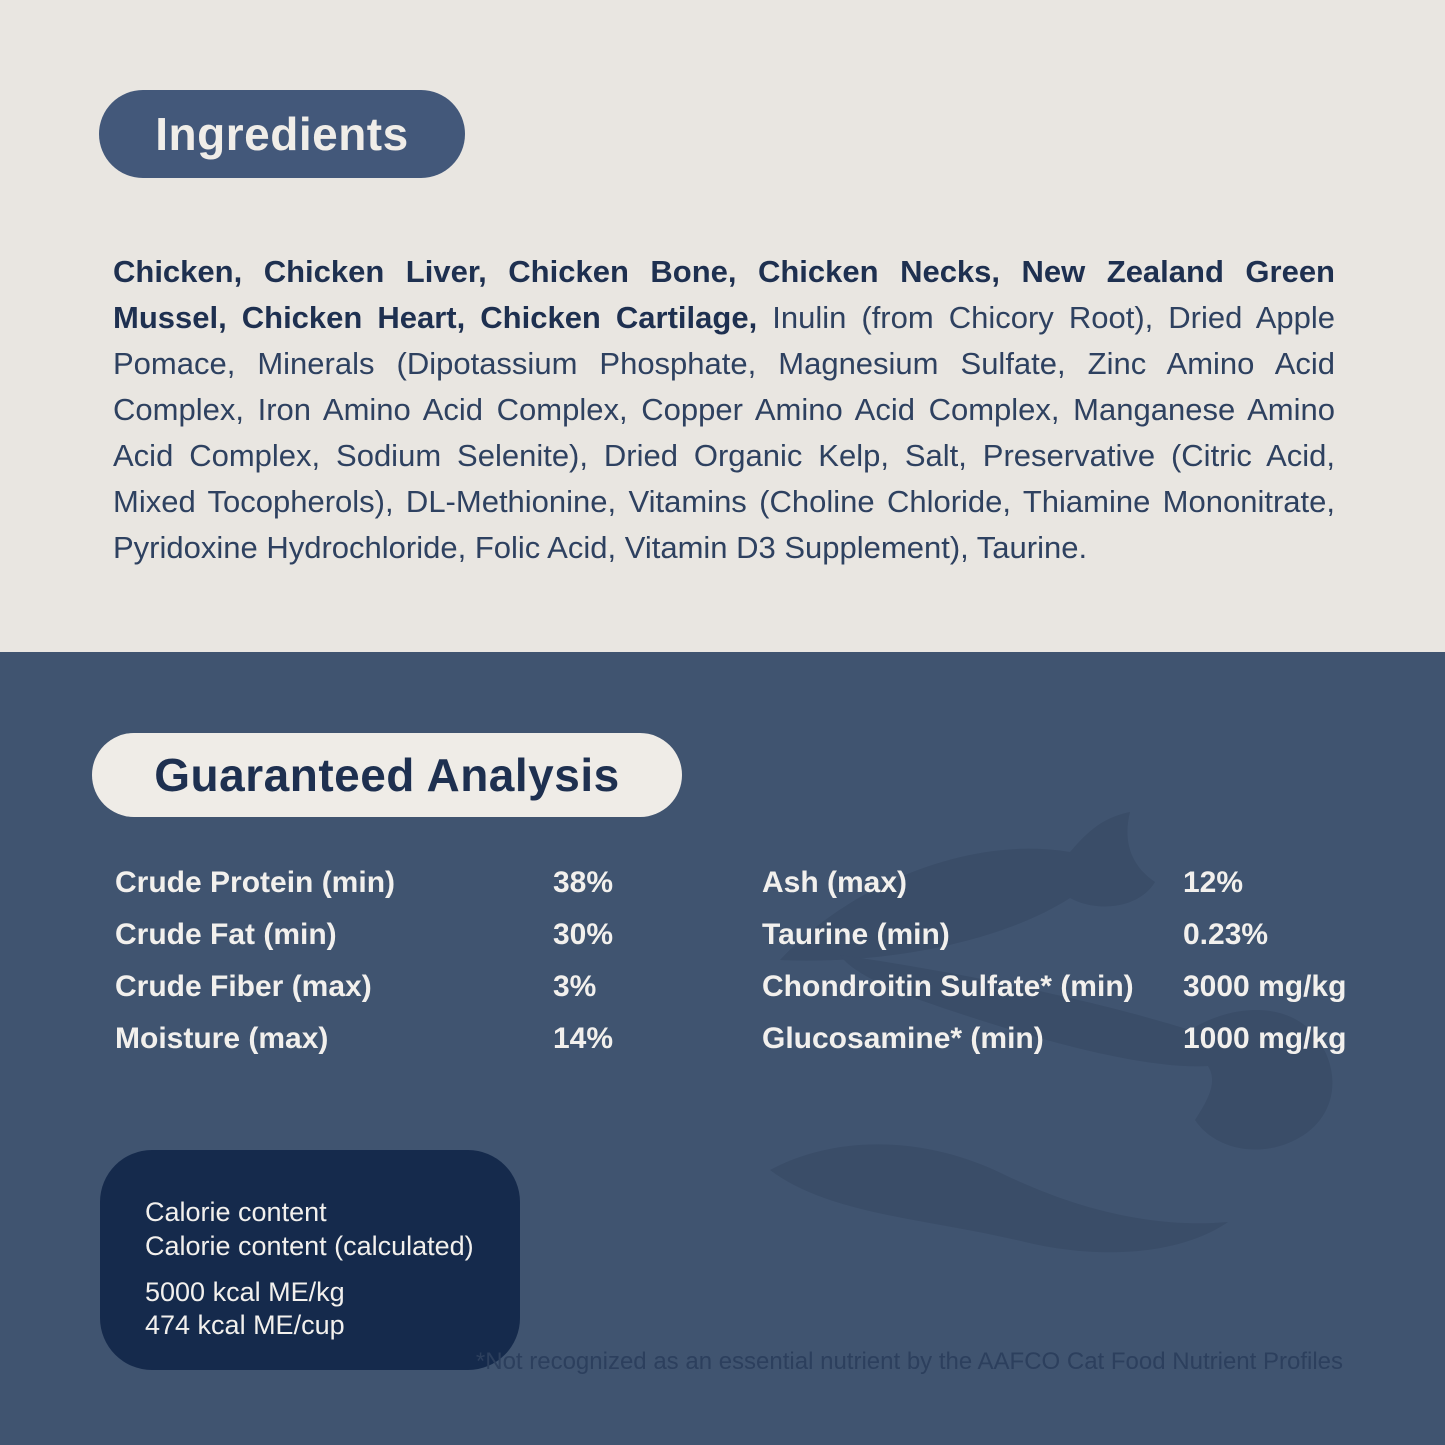 Image resolution: width=1445 pixels, height=1445 pixels. What do you see at coordinates (222, 1038) in the screenshot?
I see `analysis-label: Moisture (max)` at bounding box center [222, 1038].